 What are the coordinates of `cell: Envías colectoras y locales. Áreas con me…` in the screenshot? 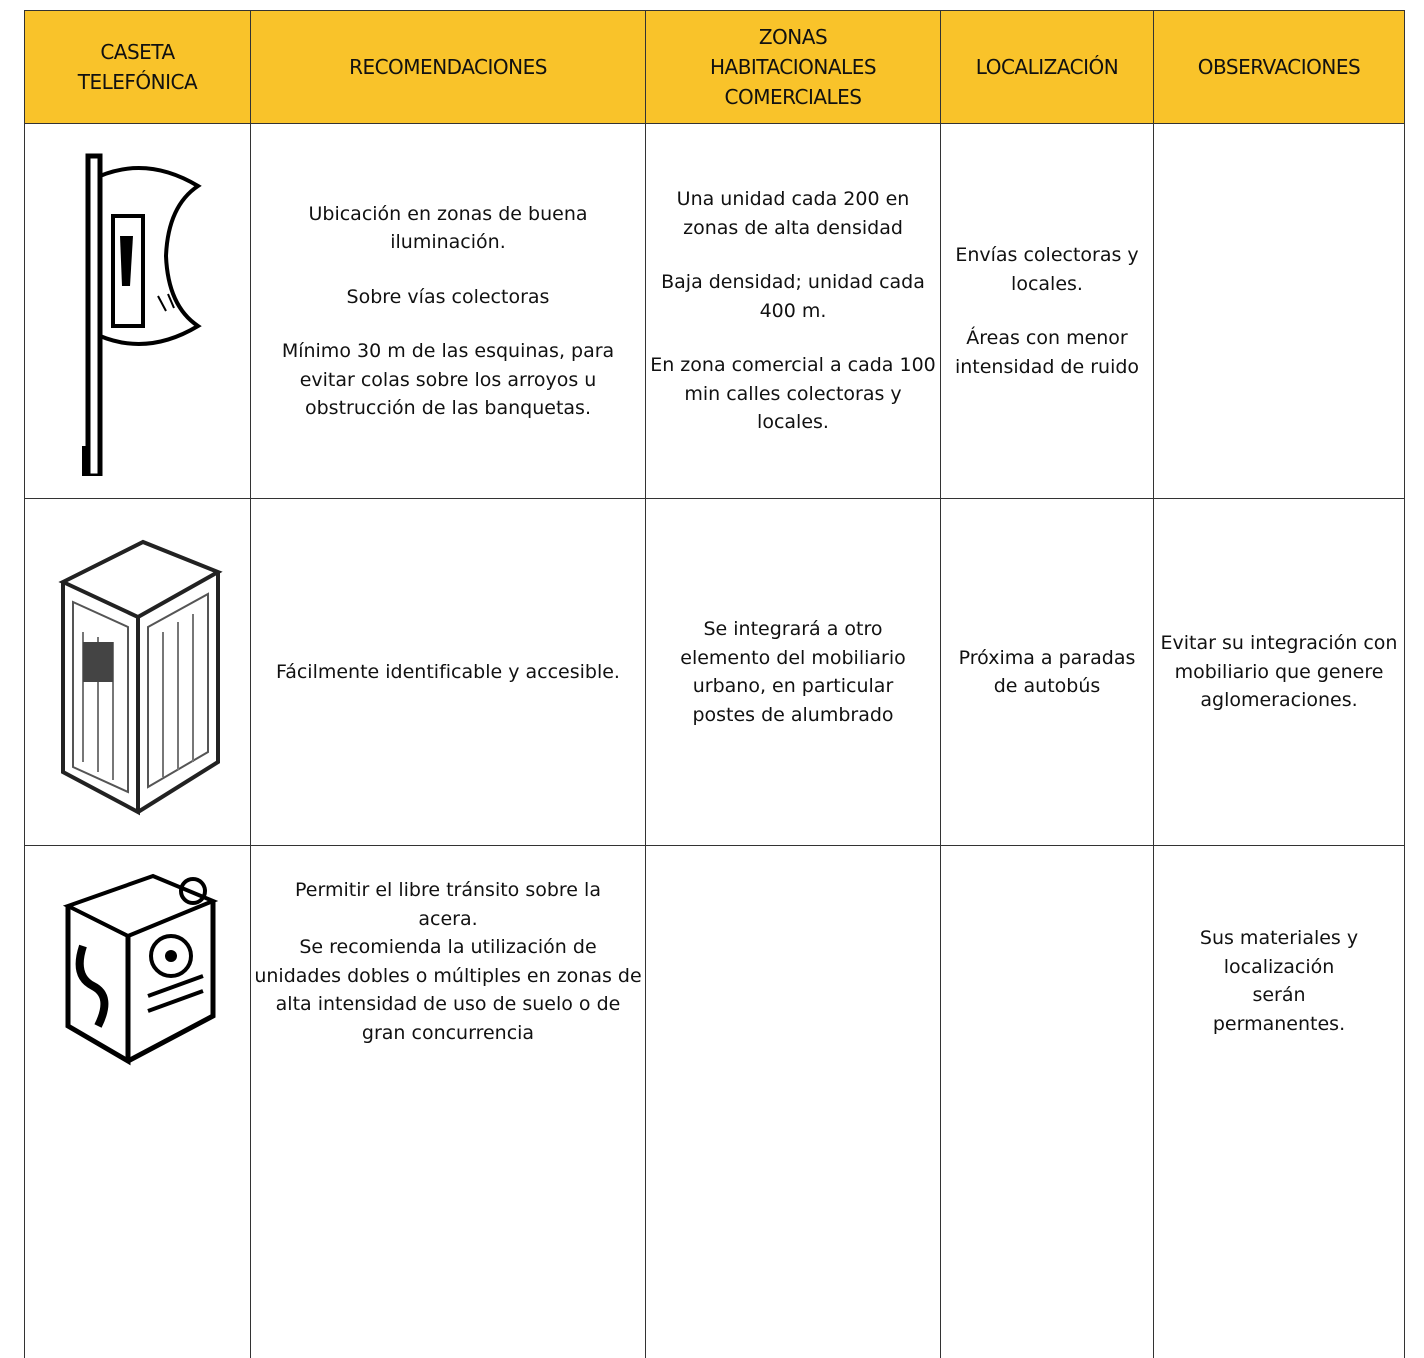 It's located at (1047, 311).